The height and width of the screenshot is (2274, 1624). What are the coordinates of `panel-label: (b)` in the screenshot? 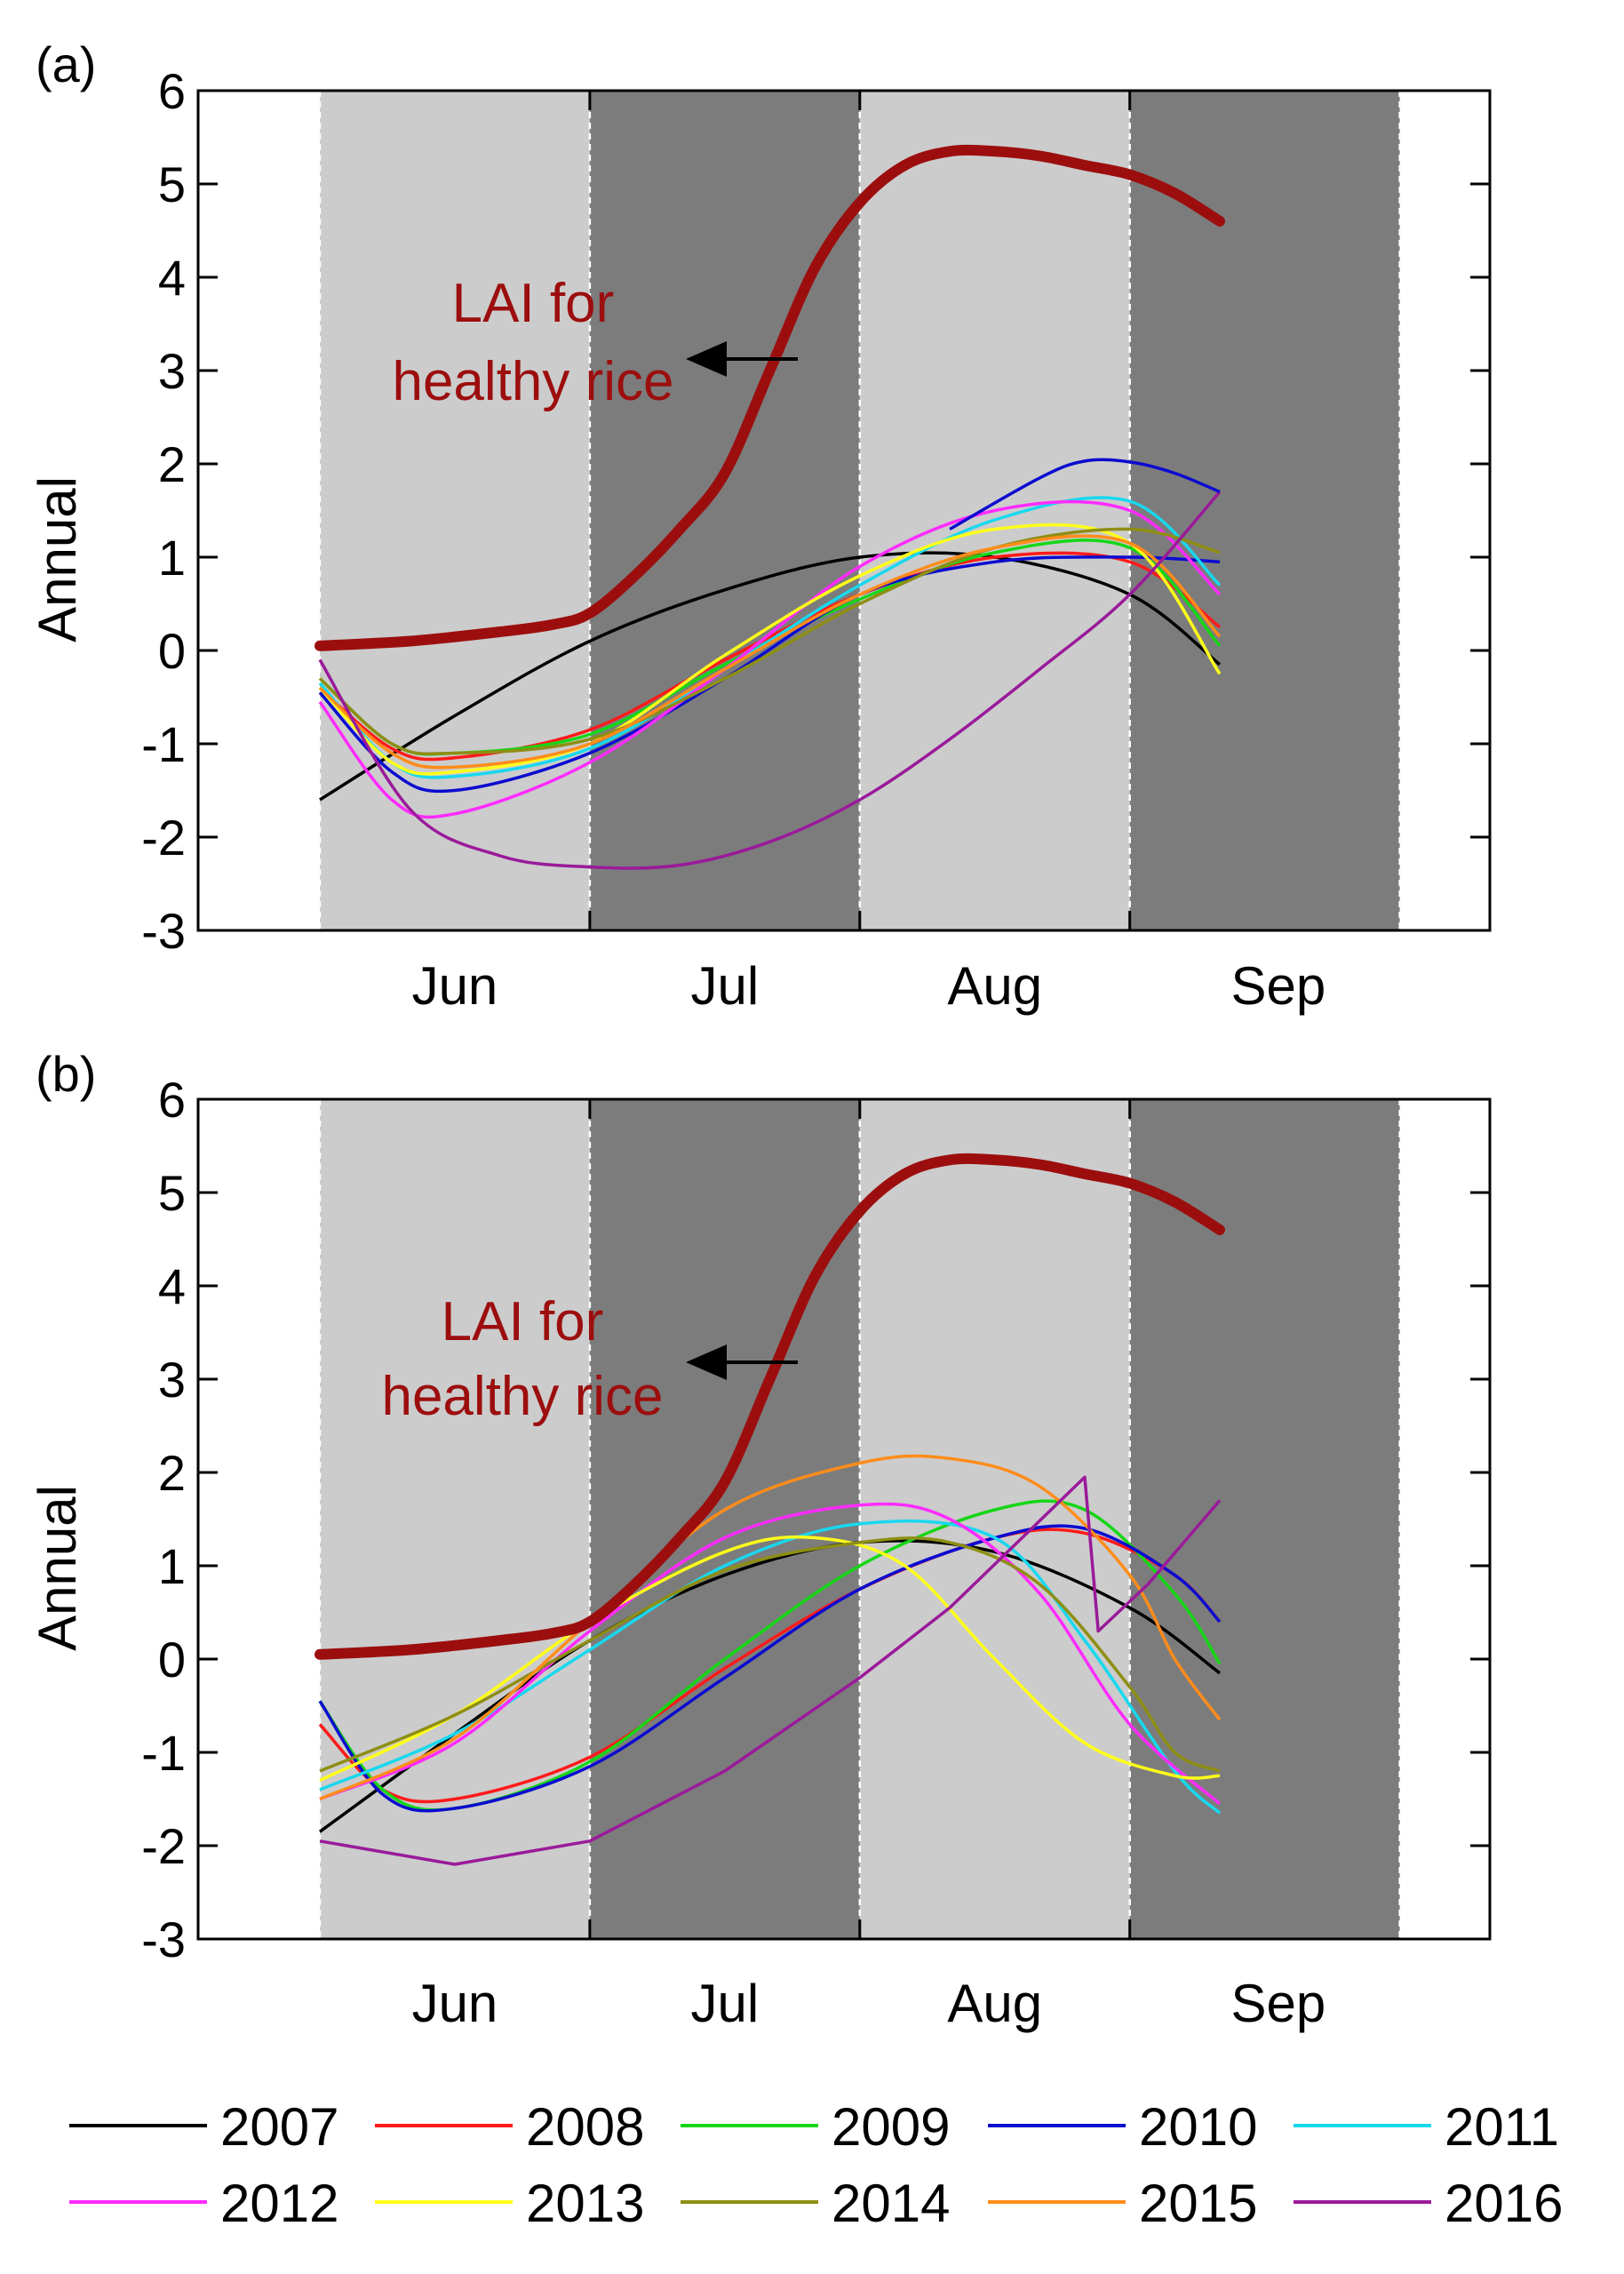 It's located at (66, 1074).